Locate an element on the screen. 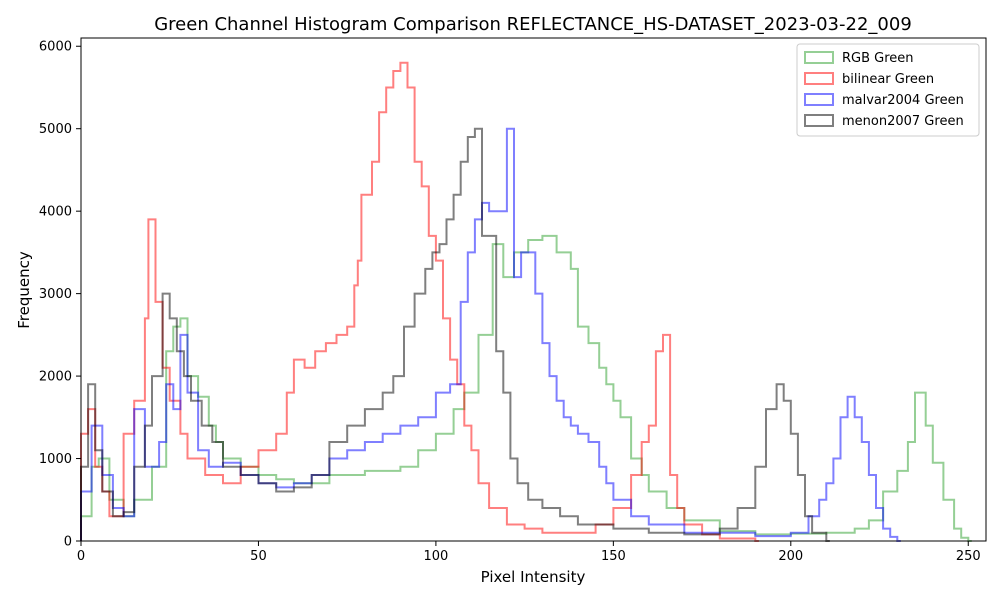  y-tick-label-4: 4000 is located at coordinates (55, 212).